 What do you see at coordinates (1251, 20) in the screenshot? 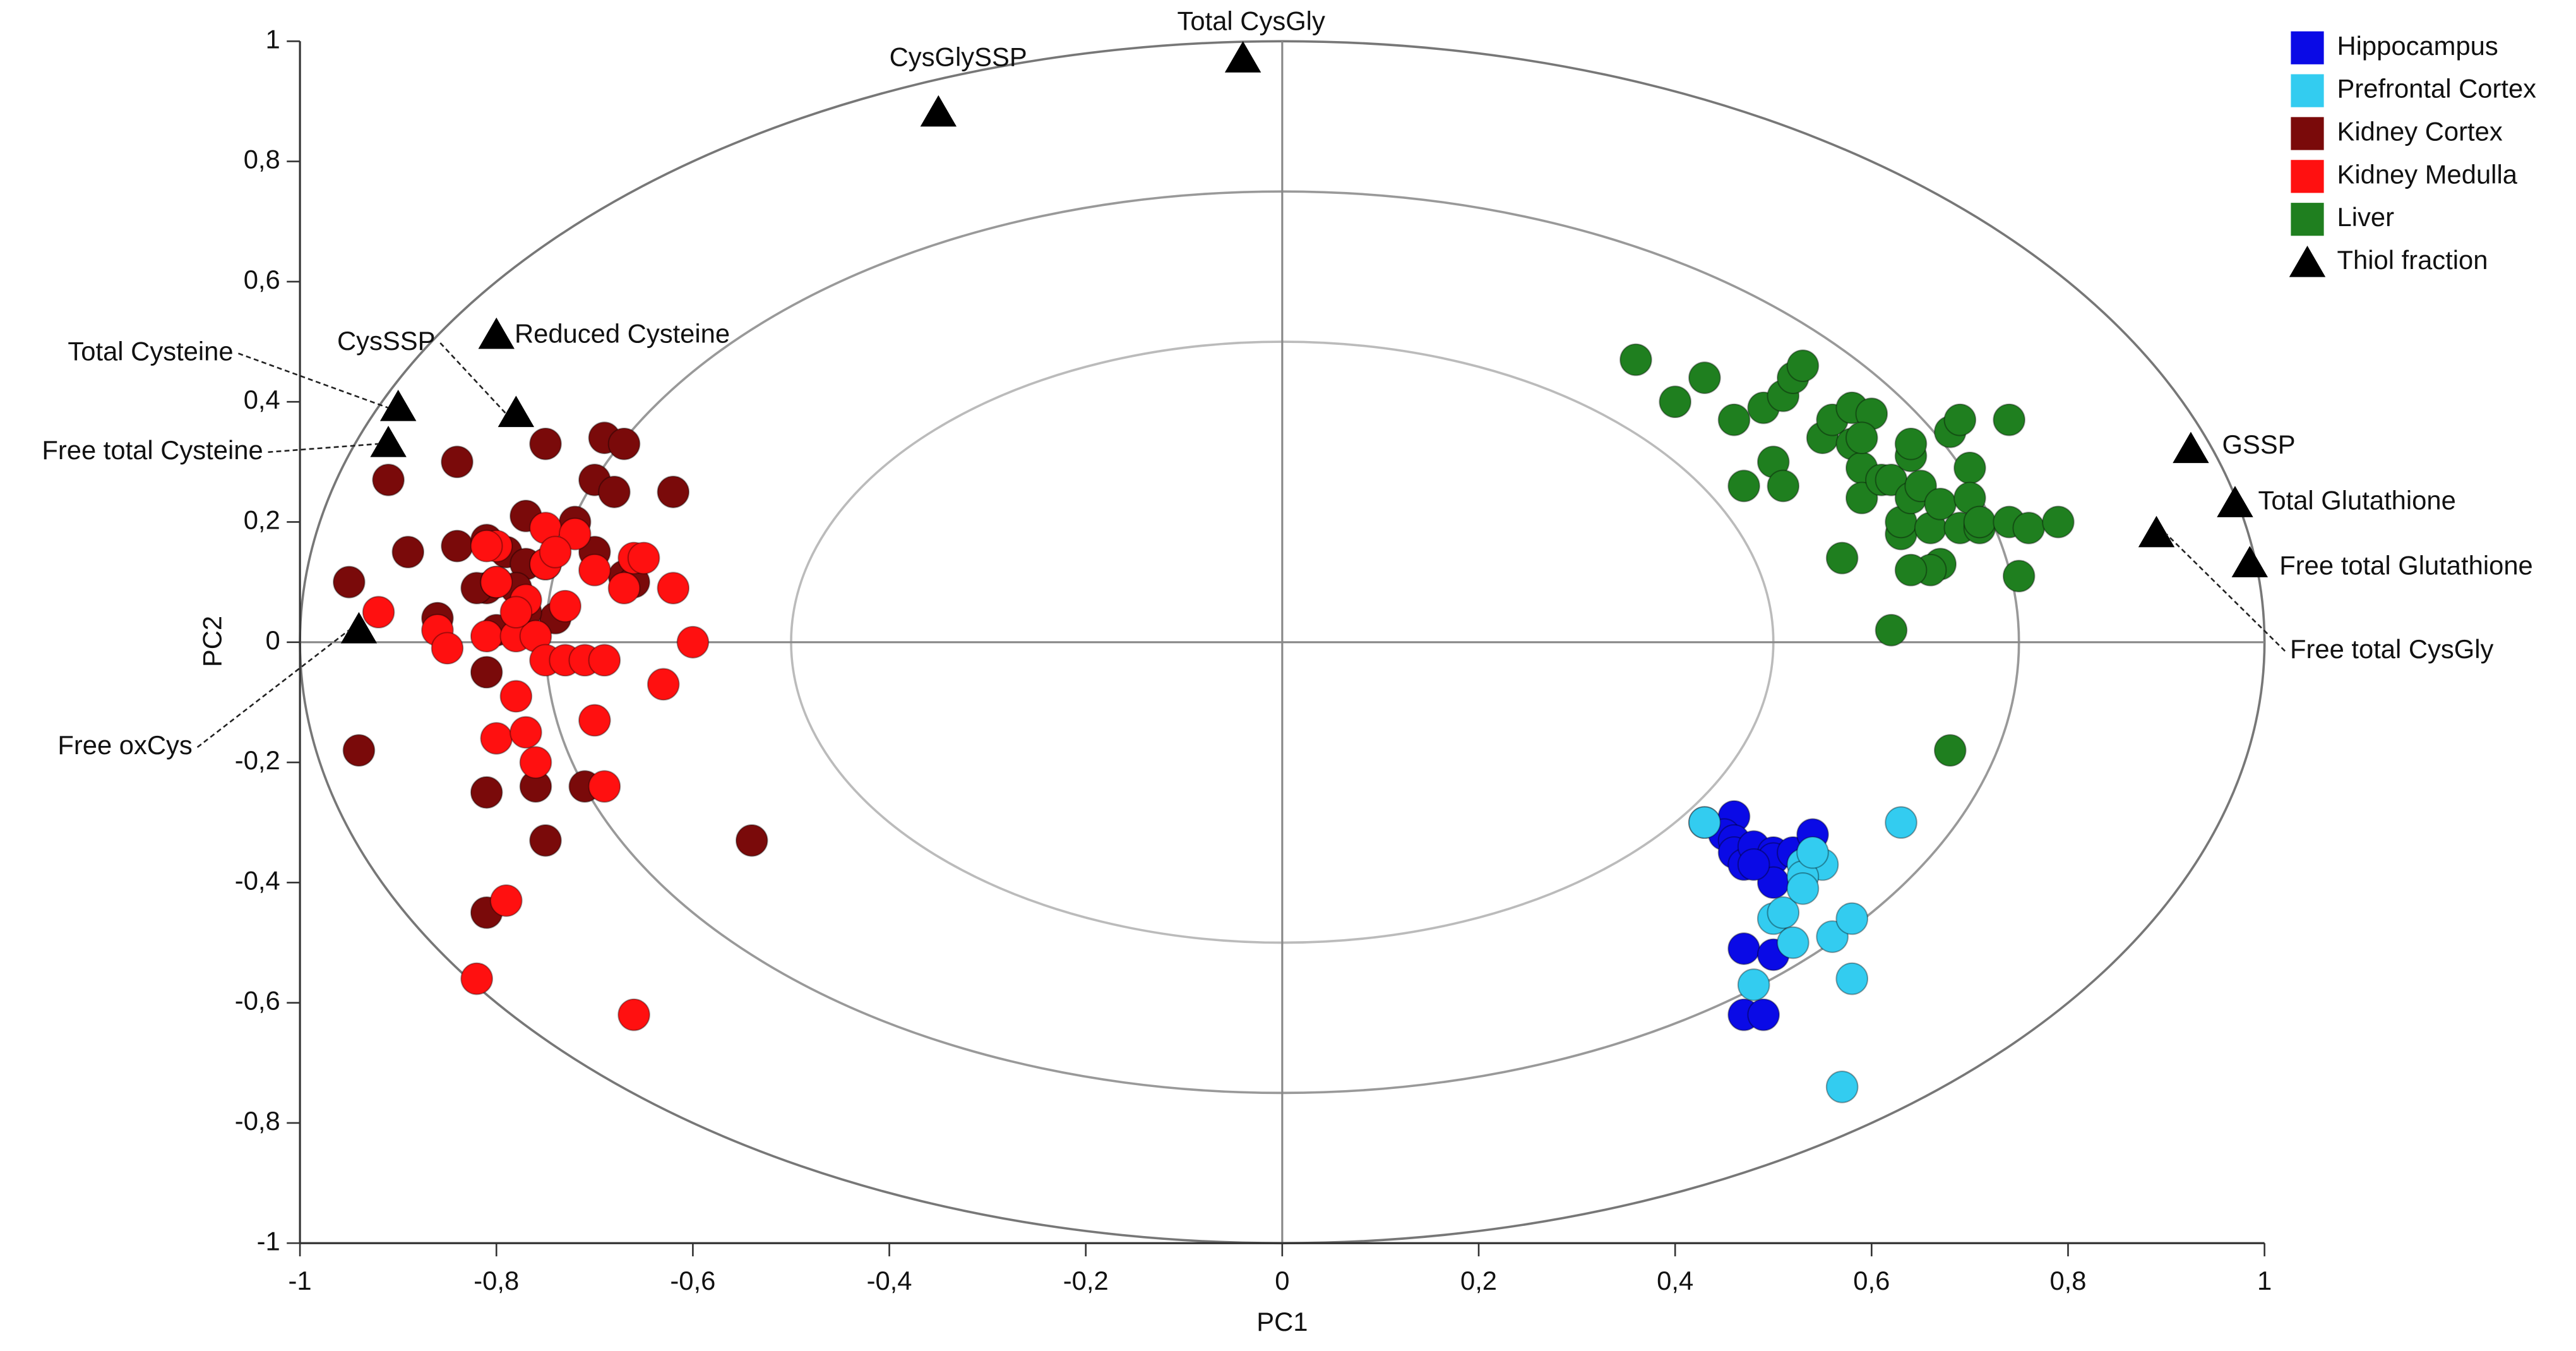
I see `point-label: Total CysGly` at bounding box center [1251, 20].